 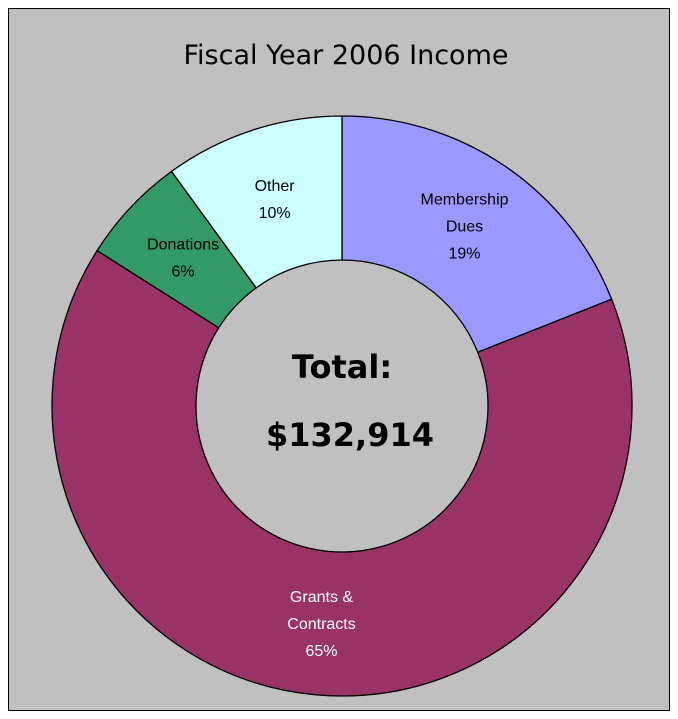 I want to click on slice-other, so click(x=256, y=202).